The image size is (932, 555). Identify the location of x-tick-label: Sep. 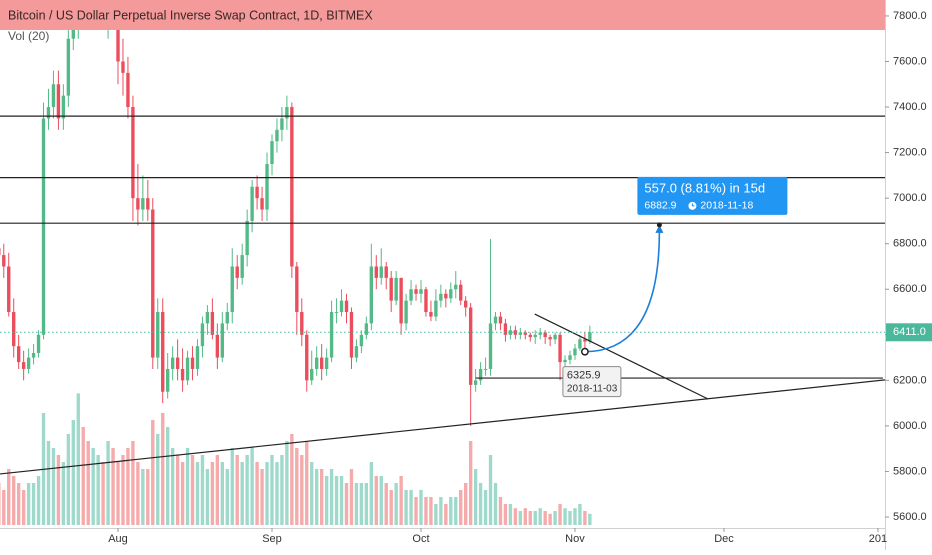
(272, 539).